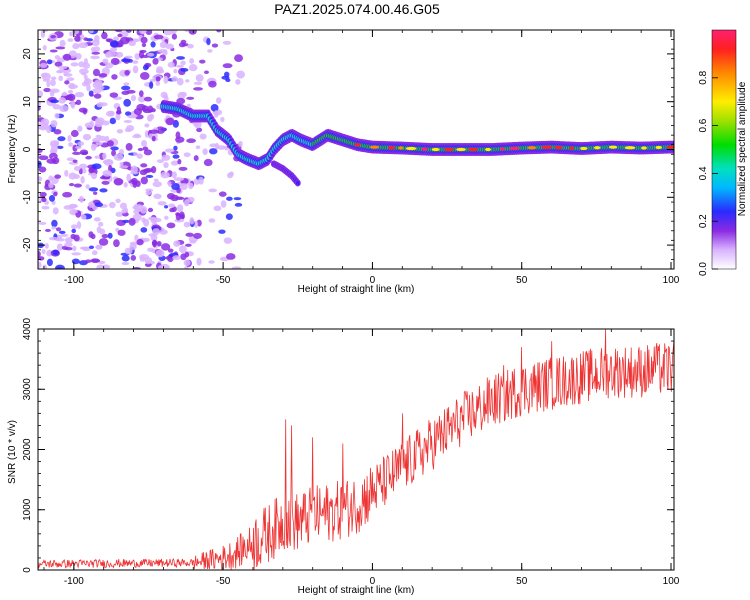  What do you see at coordinates (27, 570) in the screenshot?
I see `snr-ytick-label: 0` at bounding box center [27, 570].